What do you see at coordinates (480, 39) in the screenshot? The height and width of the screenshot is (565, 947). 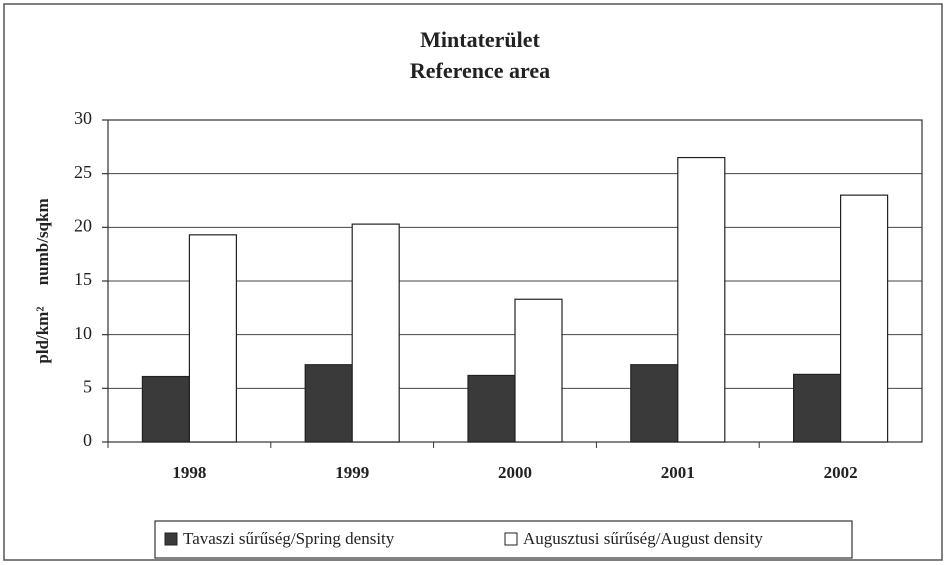 I see `chart-title: Mintaterület` at bounding box center [480, 39].